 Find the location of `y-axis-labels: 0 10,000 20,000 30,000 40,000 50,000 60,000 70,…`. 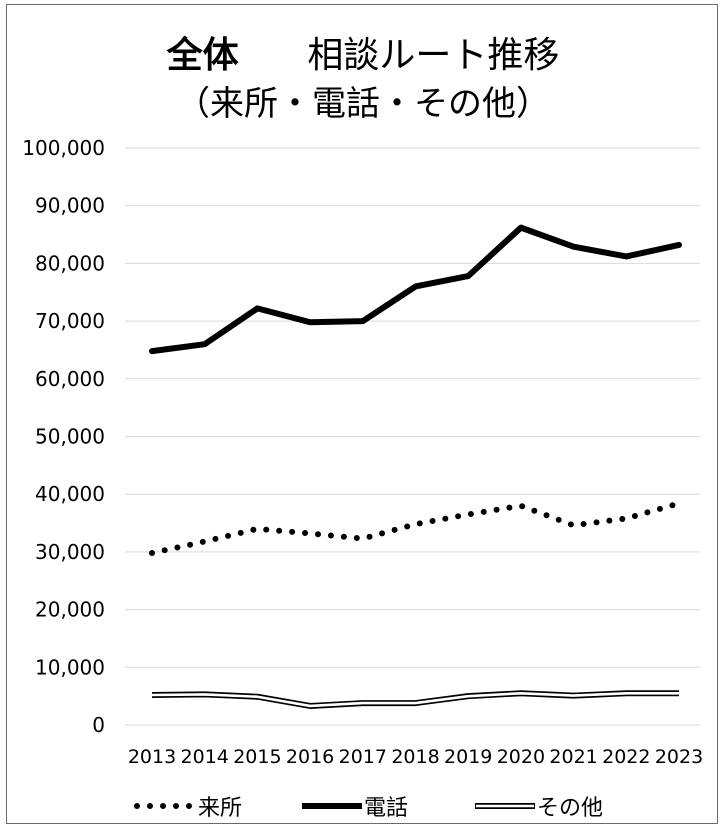

y-axis-labels: 0 10,000 20,000 30,000 40,000 50,000 60,000 70,… is located at coordinates (63, 436).